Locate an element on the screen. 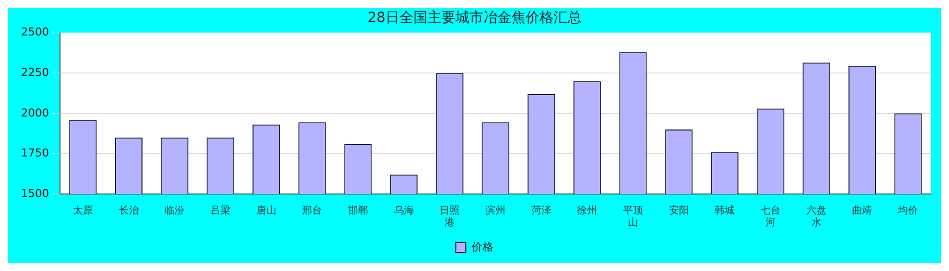 Image resolution: width=949 pixels, height=271 pixels. x-tick-label: 邢台 is located at coordinates (312, 210).